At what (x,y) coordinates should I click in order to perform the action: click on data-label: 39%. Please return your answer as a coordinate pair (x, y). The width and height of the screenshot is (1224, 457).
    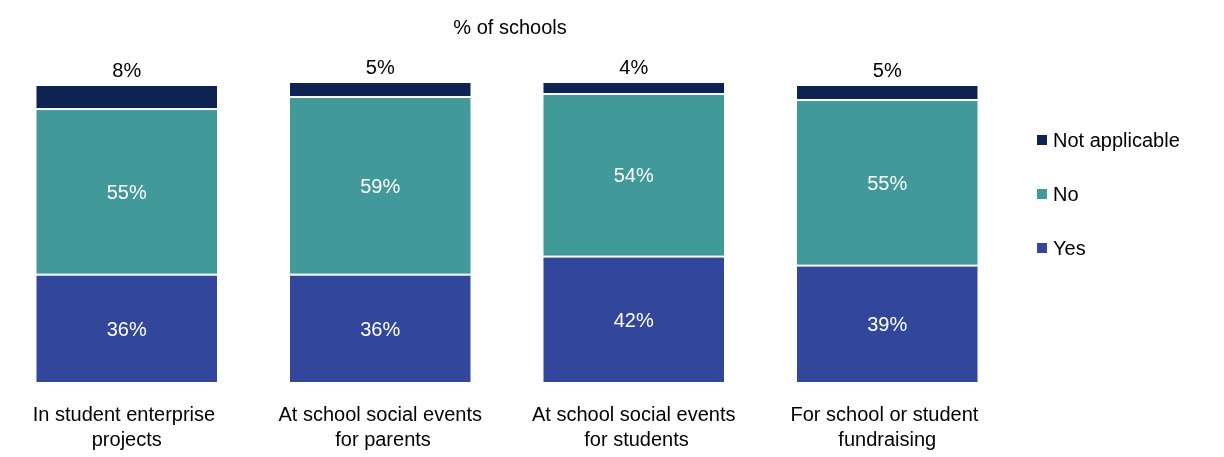
    Looking at the image, I should click on (887, 324).